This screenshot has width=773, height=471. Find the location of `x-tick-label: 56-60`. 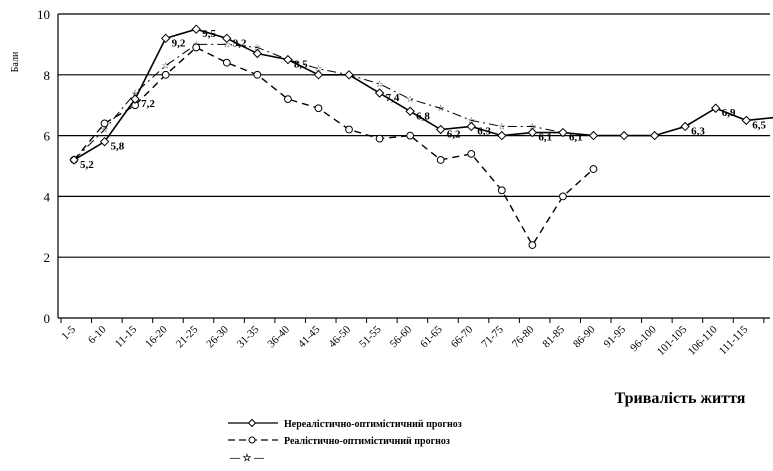

x-tick-label: 56-60 is located at coordinates (401, 336).